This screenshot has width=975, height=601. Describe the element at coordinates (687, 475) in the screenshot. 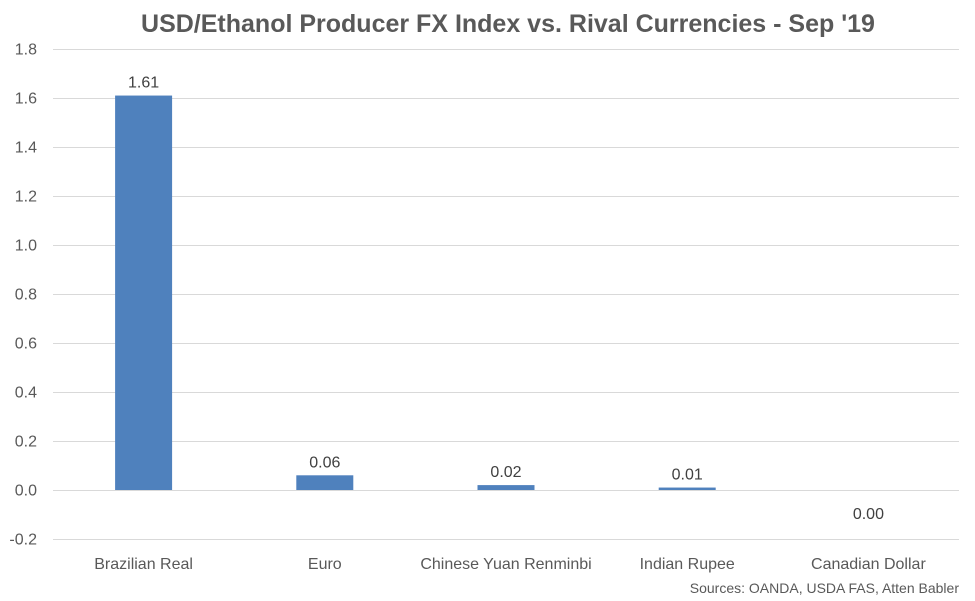

I see `data-label: 0.01` at that location.